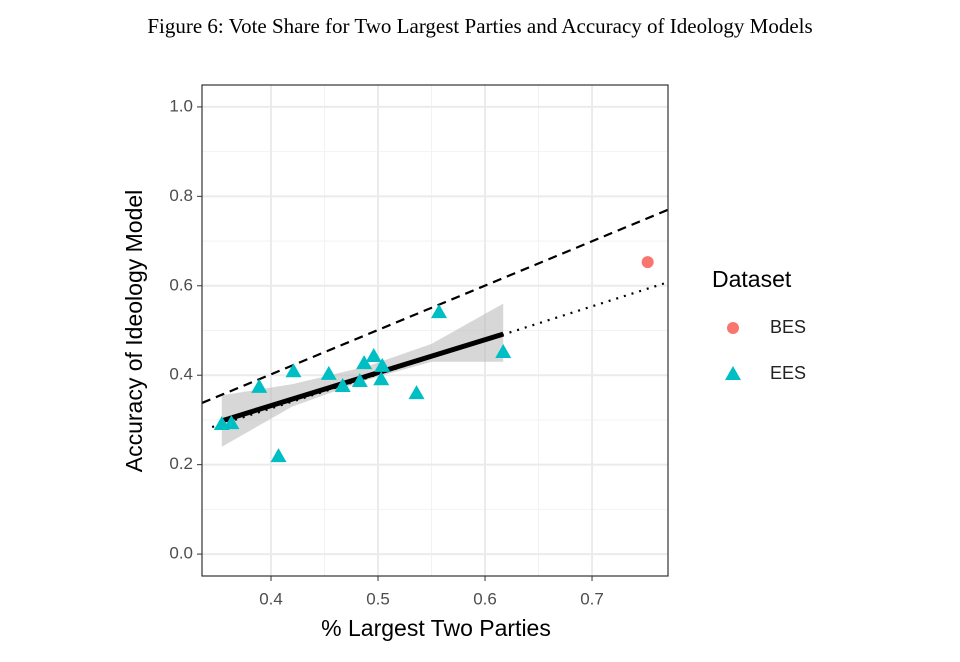  Describe the element at coordinates (181, 284) in the screenshot. I see `y-tick-label: 0.6` at that location.